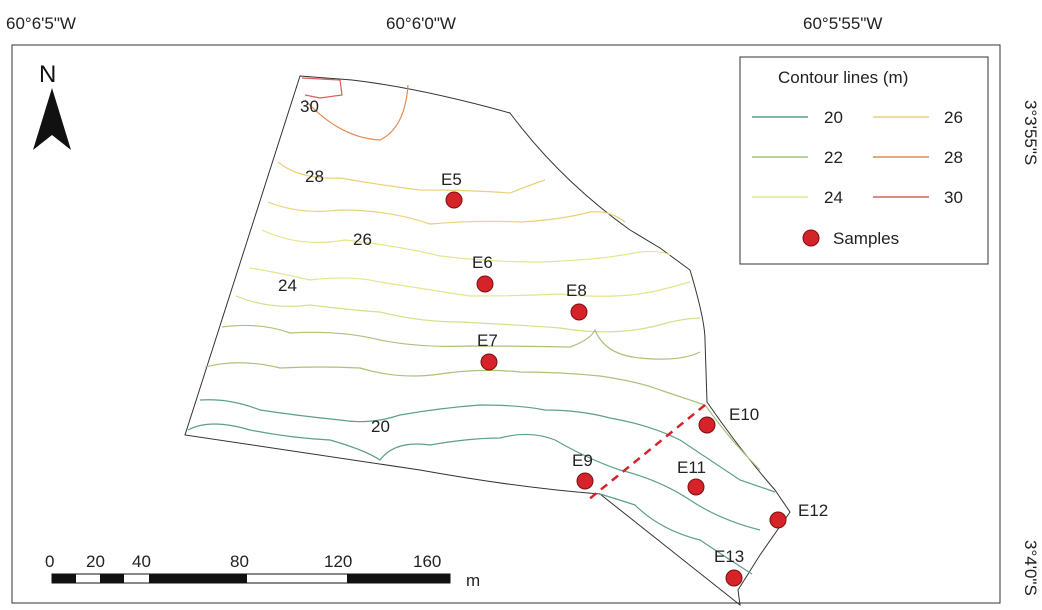 This screenshot has height=610, width=1042. I want to click on legend-label-28: 28, so click(953, 157).